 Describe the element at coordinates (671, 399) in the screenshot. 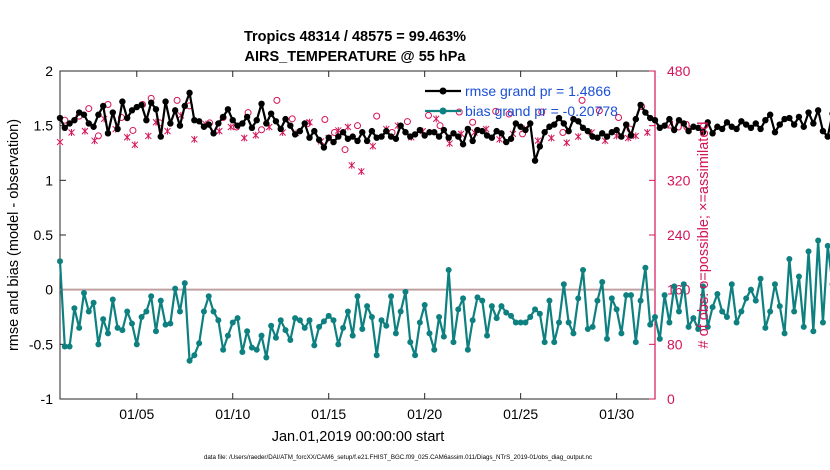

I see `y2-tick-label: 0` at that location.